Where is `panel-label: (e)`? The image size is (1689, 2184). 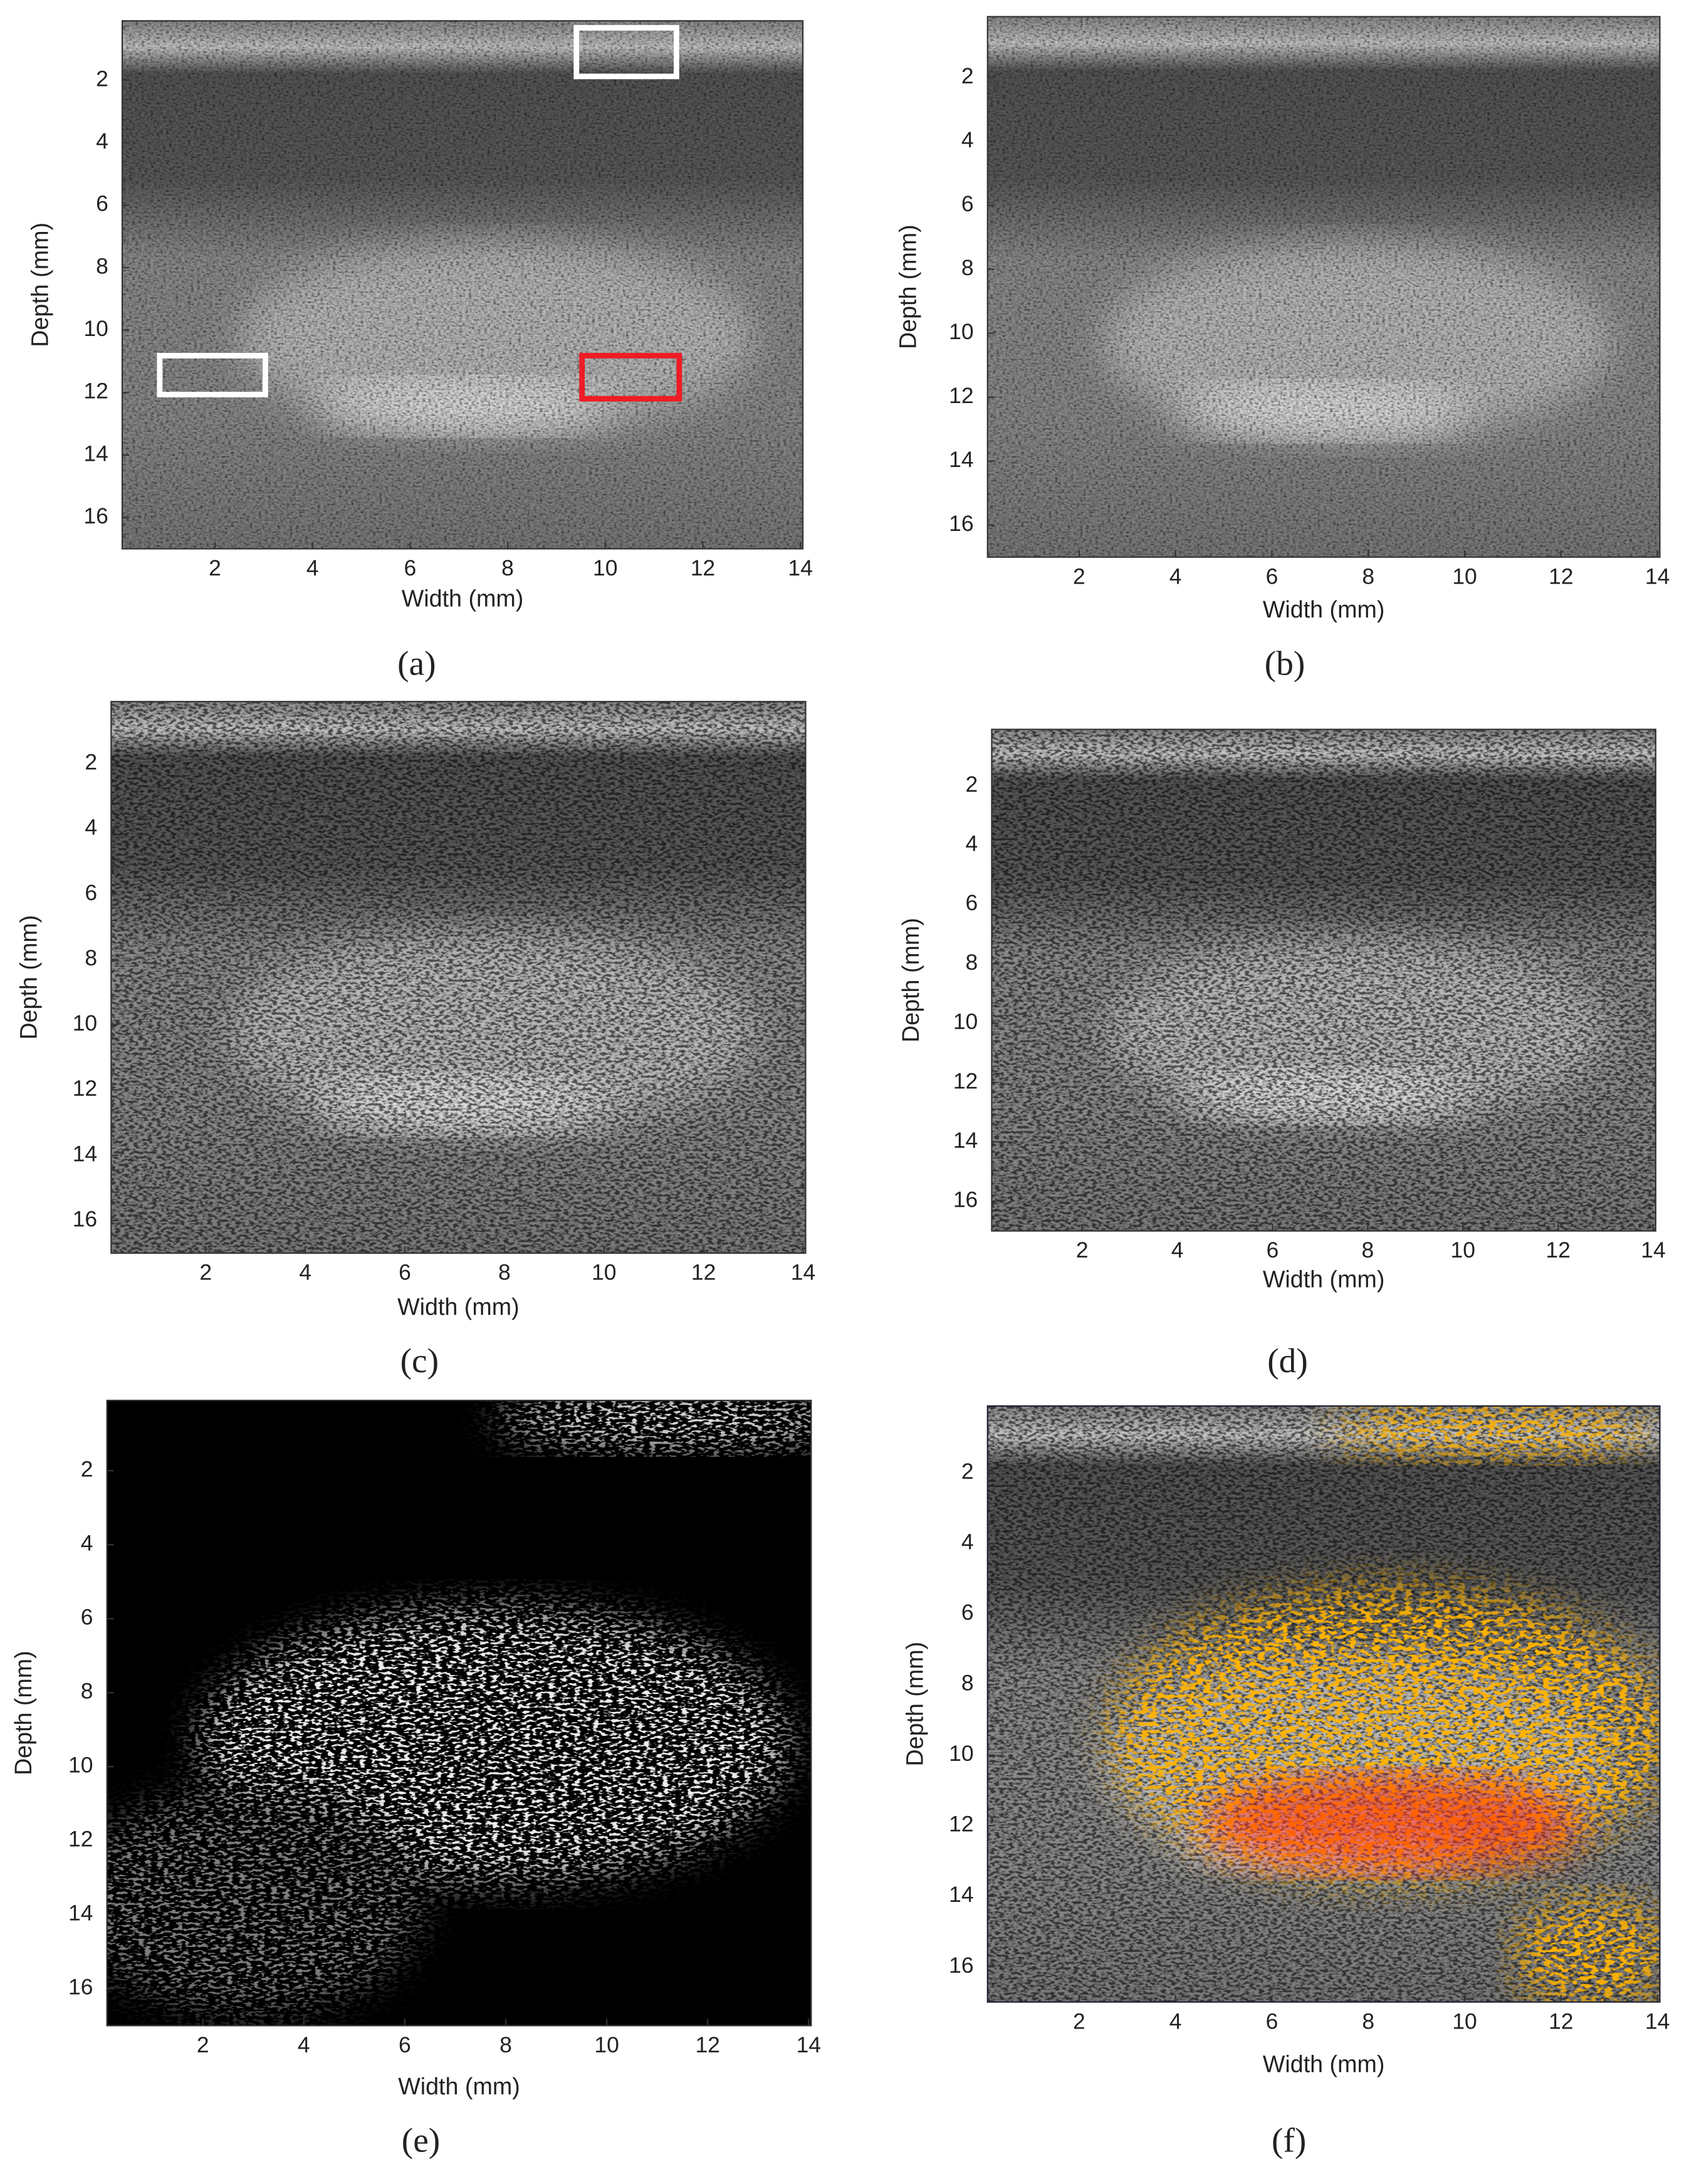
panel-label: (e) is located at coordinates (421, 2140).